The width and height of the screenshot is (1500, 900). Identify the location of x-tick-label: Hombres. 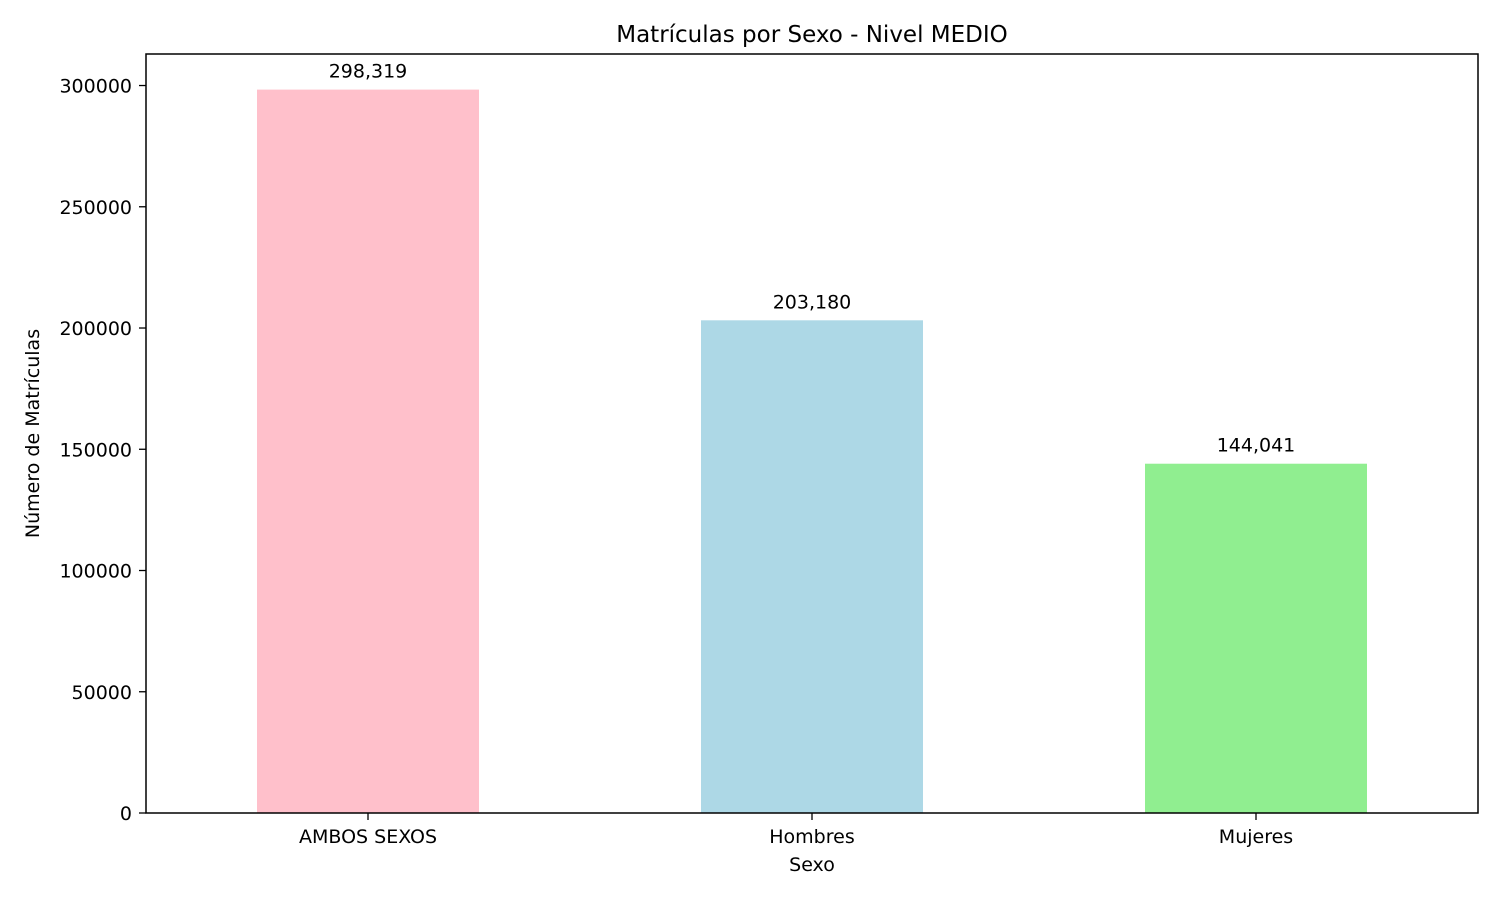
(811, 837).